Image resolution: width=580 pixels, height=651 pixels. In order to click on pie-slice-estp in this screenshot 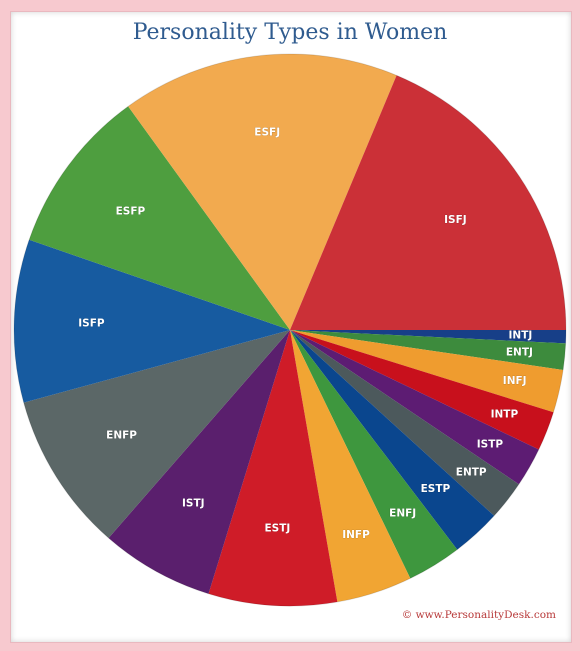, I will do `click(392, 440)`.